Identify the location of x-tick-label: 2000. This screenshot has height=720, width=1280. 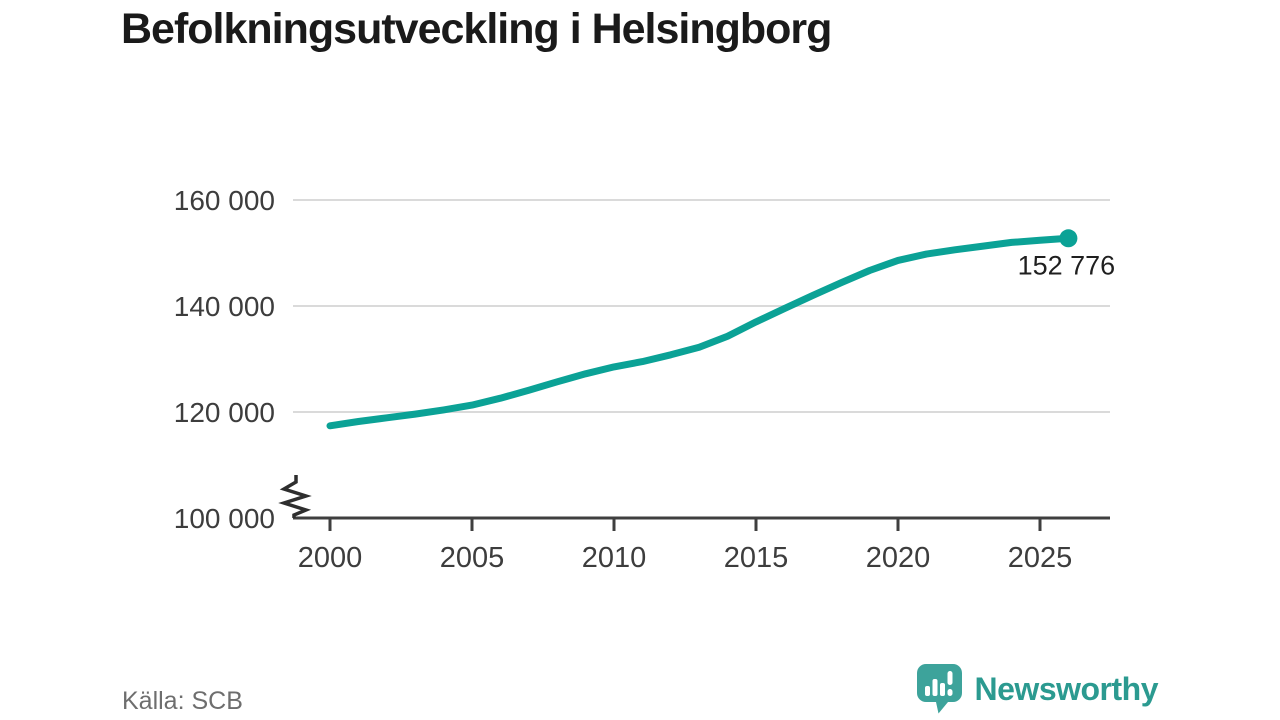
(330, 558).